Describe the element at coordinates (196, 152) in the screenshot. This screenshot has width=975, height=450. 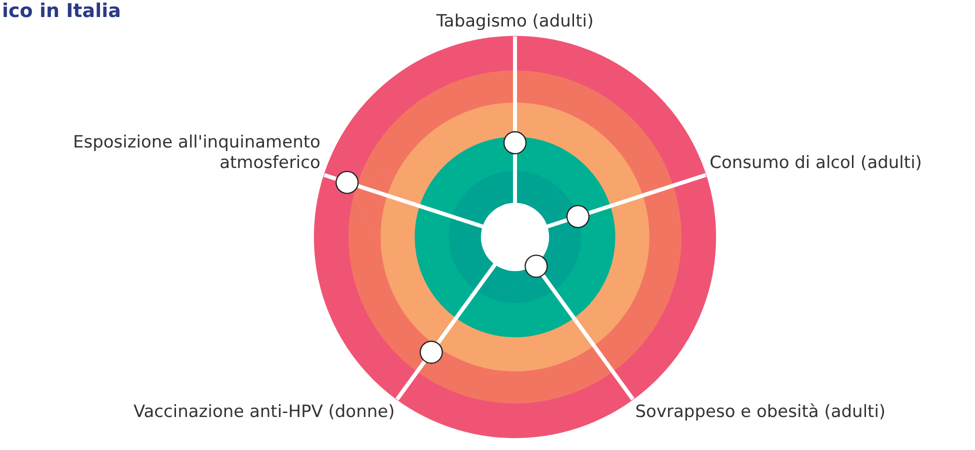
I see `spoke-label: Esposizione all'inquinamento atmosferico` at that location.